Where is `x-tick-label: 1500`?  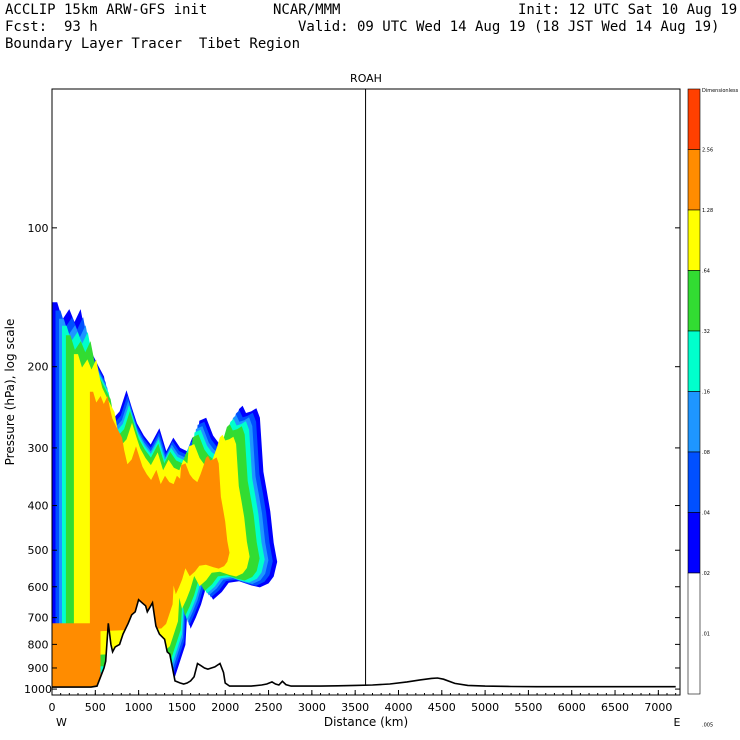
x-tick-label: 1500 is located at coordinates (182, 707).